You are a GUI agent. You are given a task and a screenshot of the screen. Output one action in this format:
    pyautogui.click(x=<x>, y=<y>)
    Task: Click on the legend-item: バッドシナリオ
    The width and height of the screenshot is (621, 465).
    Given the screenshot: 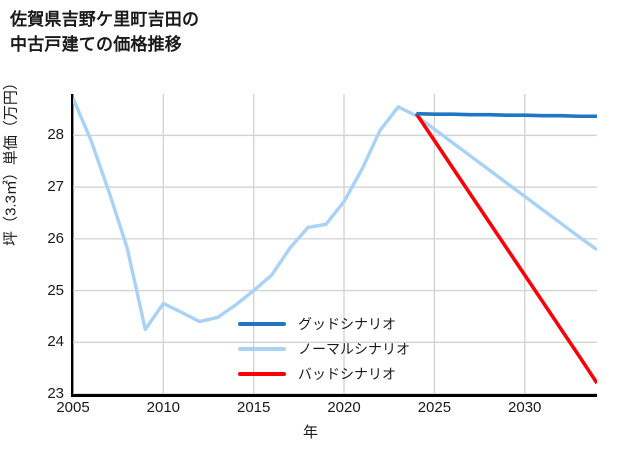 What is the action you would take?
    pyautogui.click(x=324, y=373)
    